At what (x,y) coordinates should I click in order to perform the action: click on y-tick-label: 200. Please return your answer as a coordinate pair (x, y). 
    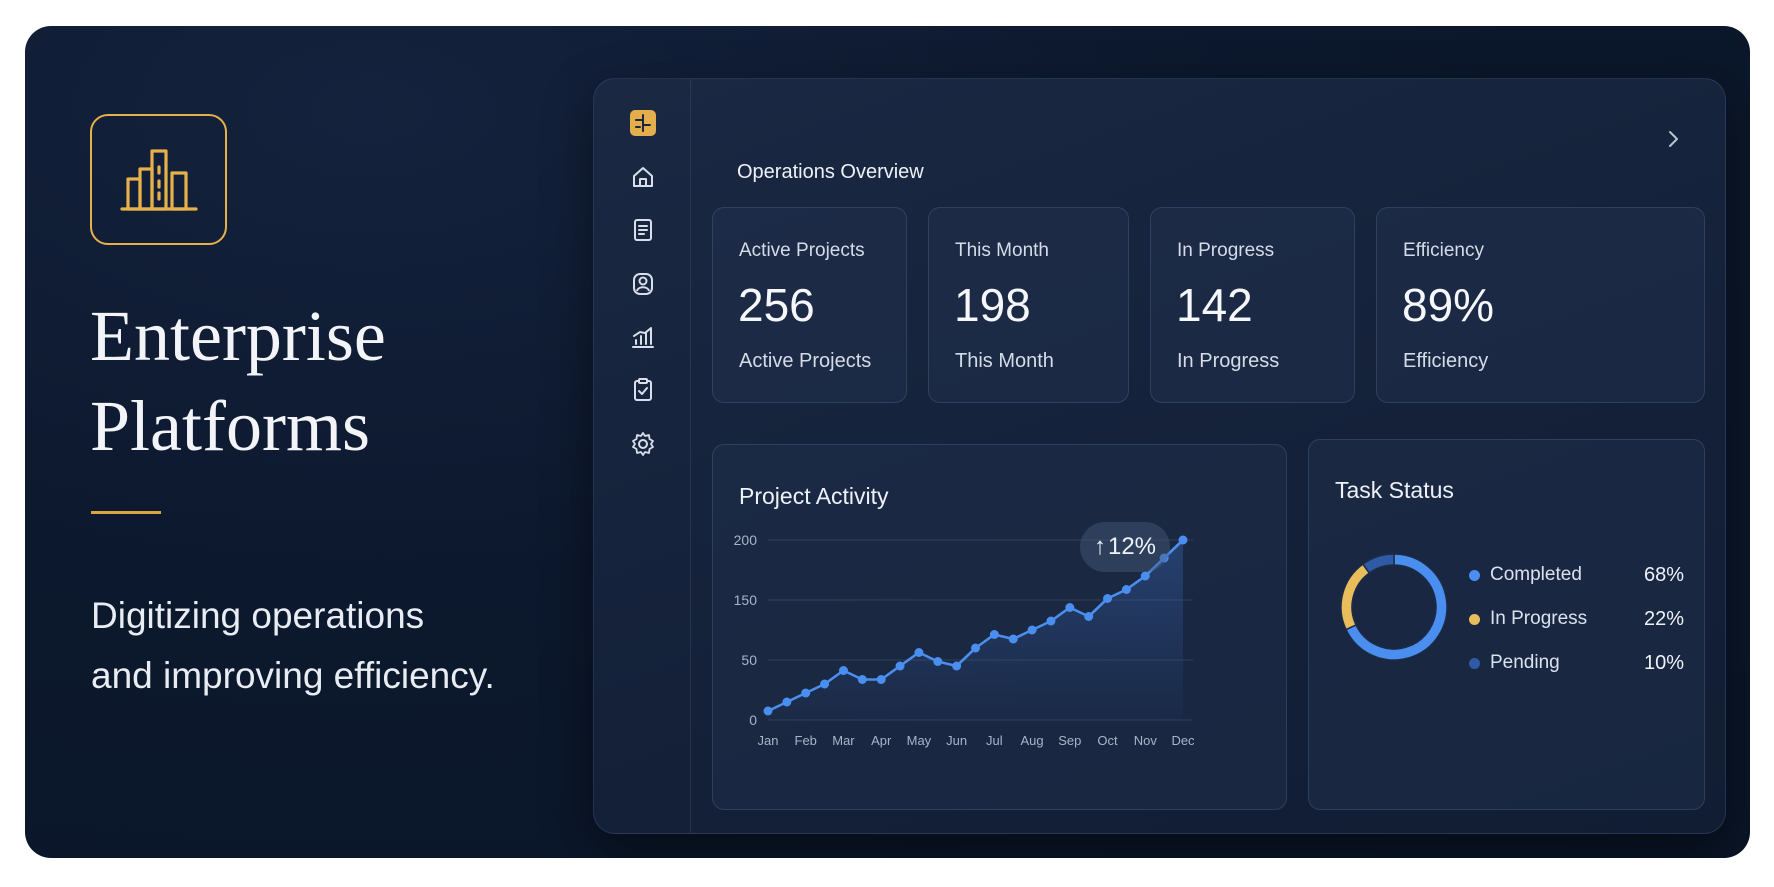
    Looking at the image, I should click on (746, 540).